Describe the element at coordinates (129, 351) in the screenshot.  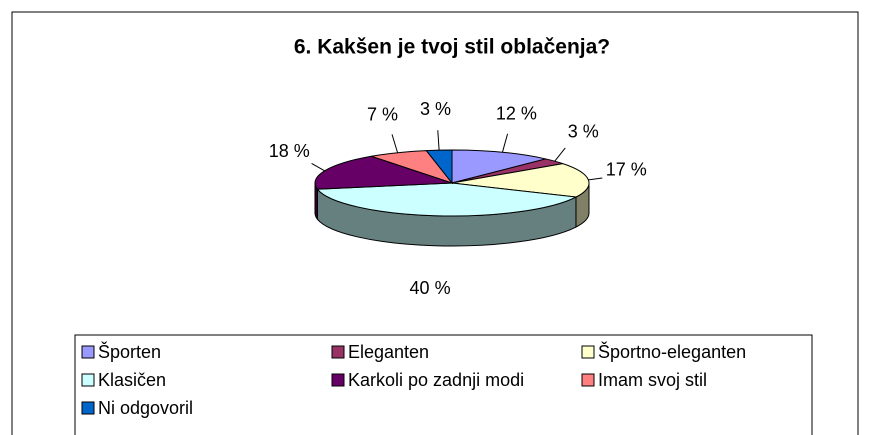
I see `legend-label: Športen` at that location.